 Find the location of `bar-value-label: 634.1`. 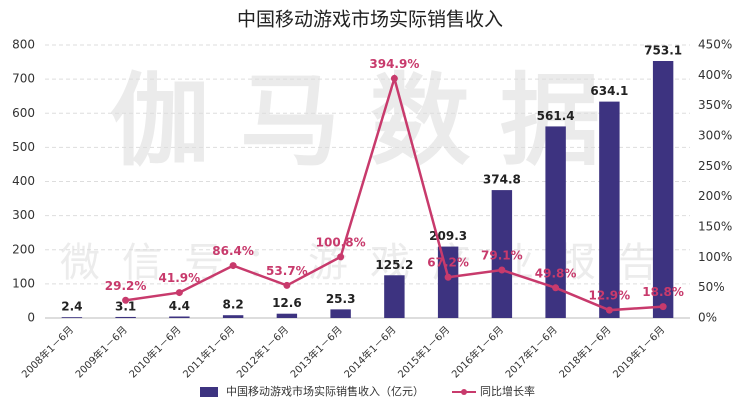

bar-value-label: 634.1 is located at coordinates (609, 91).